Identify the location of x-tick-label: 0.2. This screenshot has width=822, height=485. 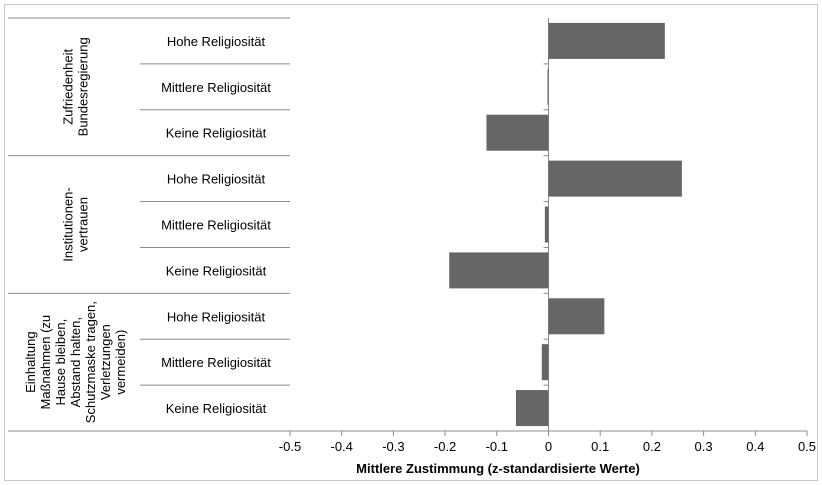
(652, 446).